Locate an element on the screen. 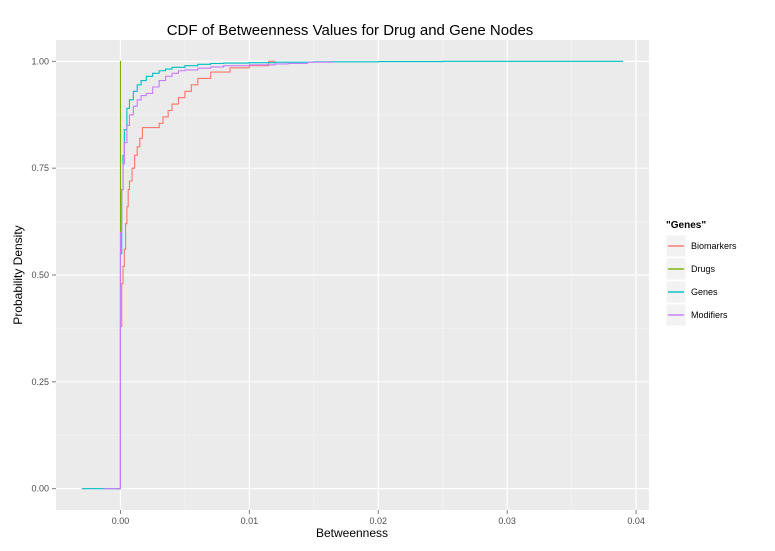 The height and width of the screenshot is (551, 775). legend: "Genes" Biomarkers Drugs Genes Modifiers is located at coordinates (701, 273).